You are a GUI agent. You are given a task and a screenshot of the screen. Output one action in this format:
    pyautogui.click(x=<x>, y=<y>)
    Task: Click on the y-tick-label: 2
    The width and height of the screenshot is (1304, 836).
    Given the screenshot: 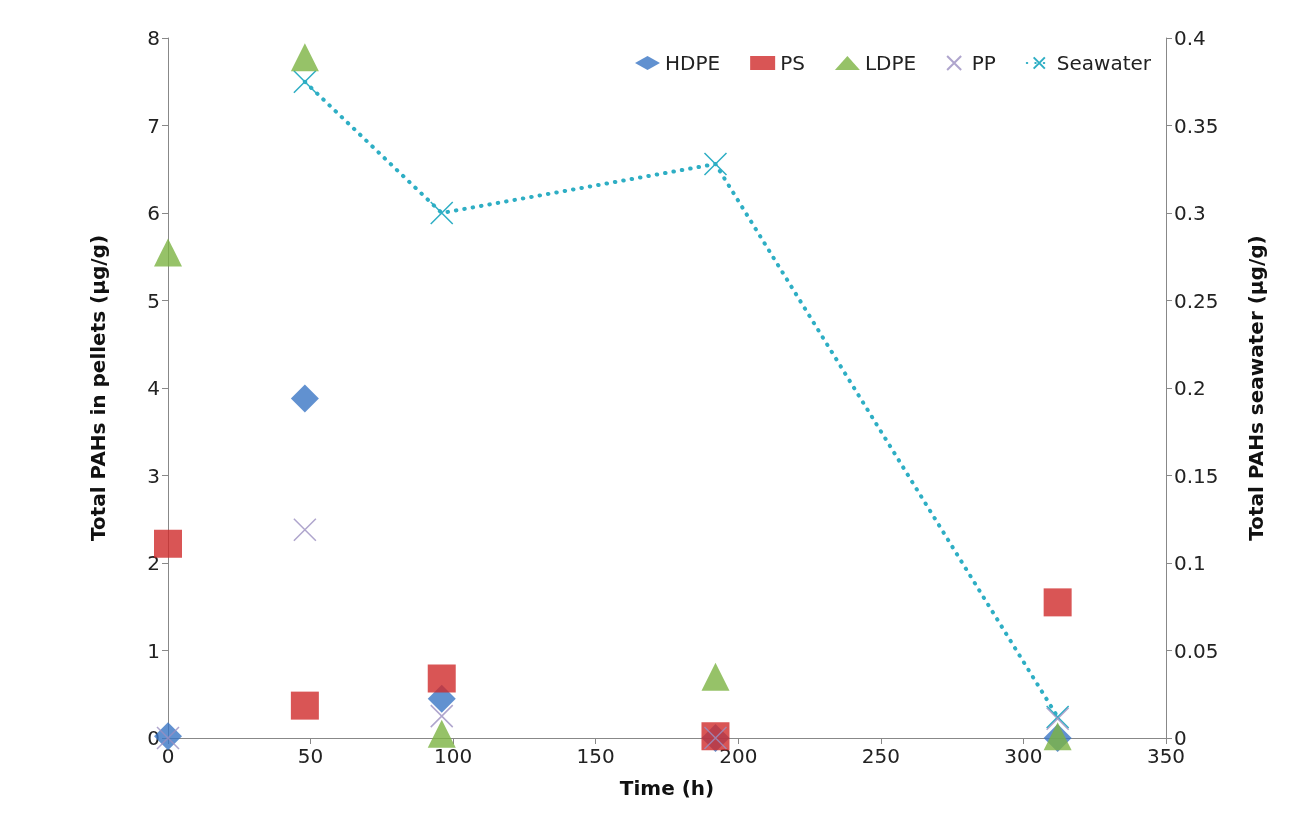 What is the action you would take?
    pyautogui.click(x=153, y=563)
    